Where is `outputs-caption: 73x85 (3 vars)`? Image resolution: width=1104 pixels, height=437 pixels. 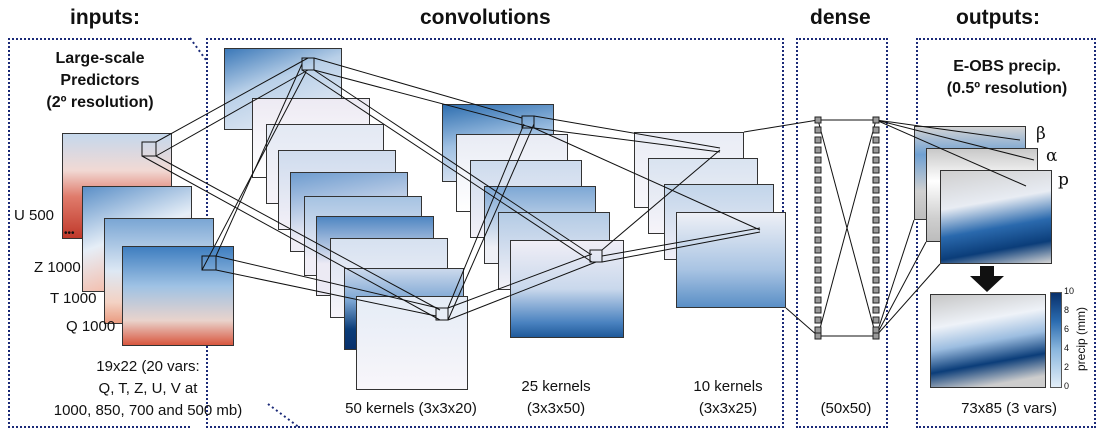
outputs-caption: 73x85 (3 vars) is located at coordinates (1009, 408).